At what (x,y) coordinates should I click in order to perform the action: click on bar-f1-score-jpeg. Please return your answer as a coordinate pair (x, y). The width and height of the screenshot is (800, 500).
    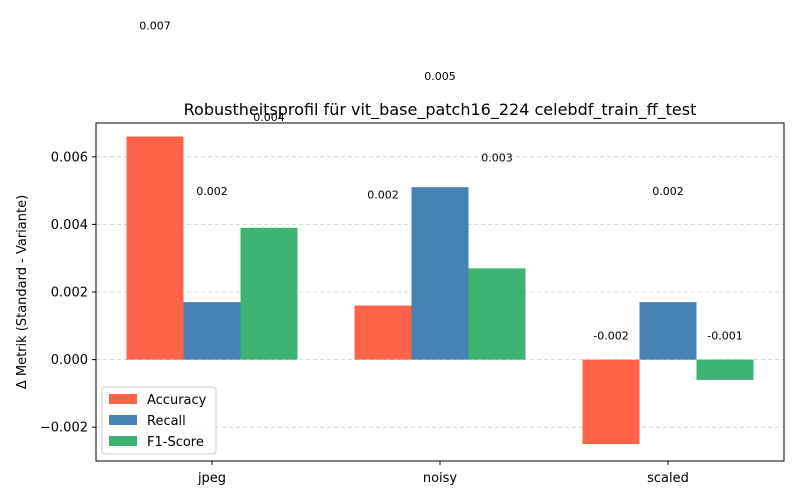
    Looking at the image, I should click on (269, 293).